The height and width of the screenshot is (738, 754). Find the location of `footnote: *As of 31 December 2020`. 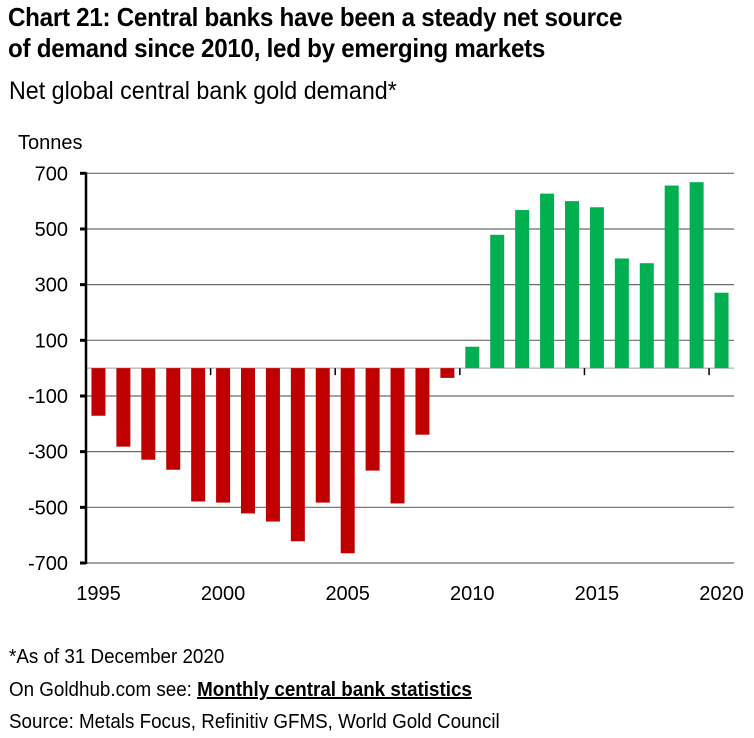

footnote: *As of 31 December 2020 is located at coordinates (117, 657).